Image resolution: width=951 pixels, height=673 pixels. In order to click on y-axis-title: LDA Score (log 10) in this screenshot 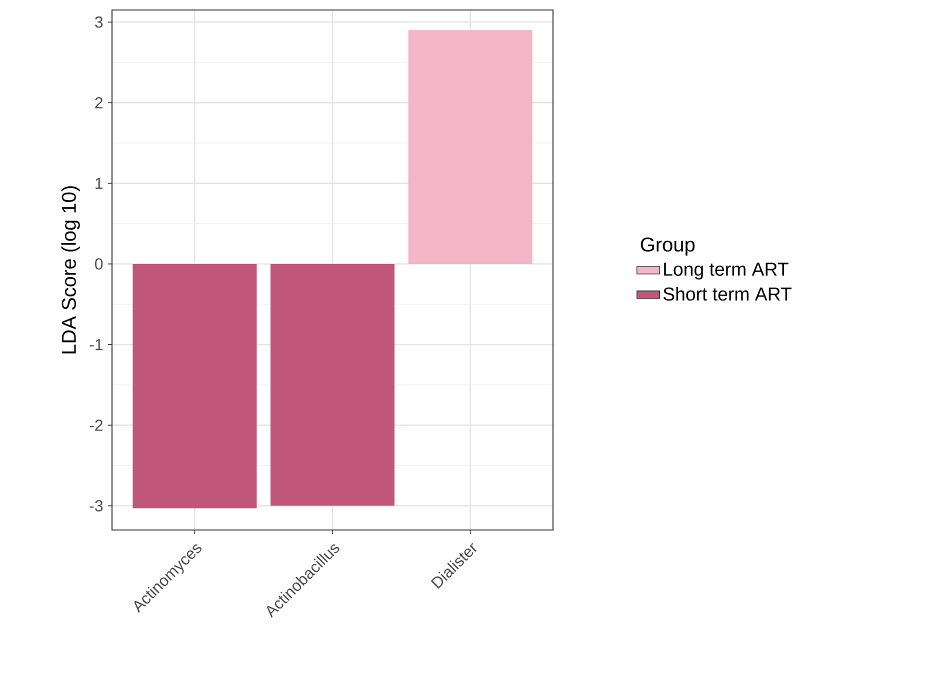, I will do `click(70, 270)`.